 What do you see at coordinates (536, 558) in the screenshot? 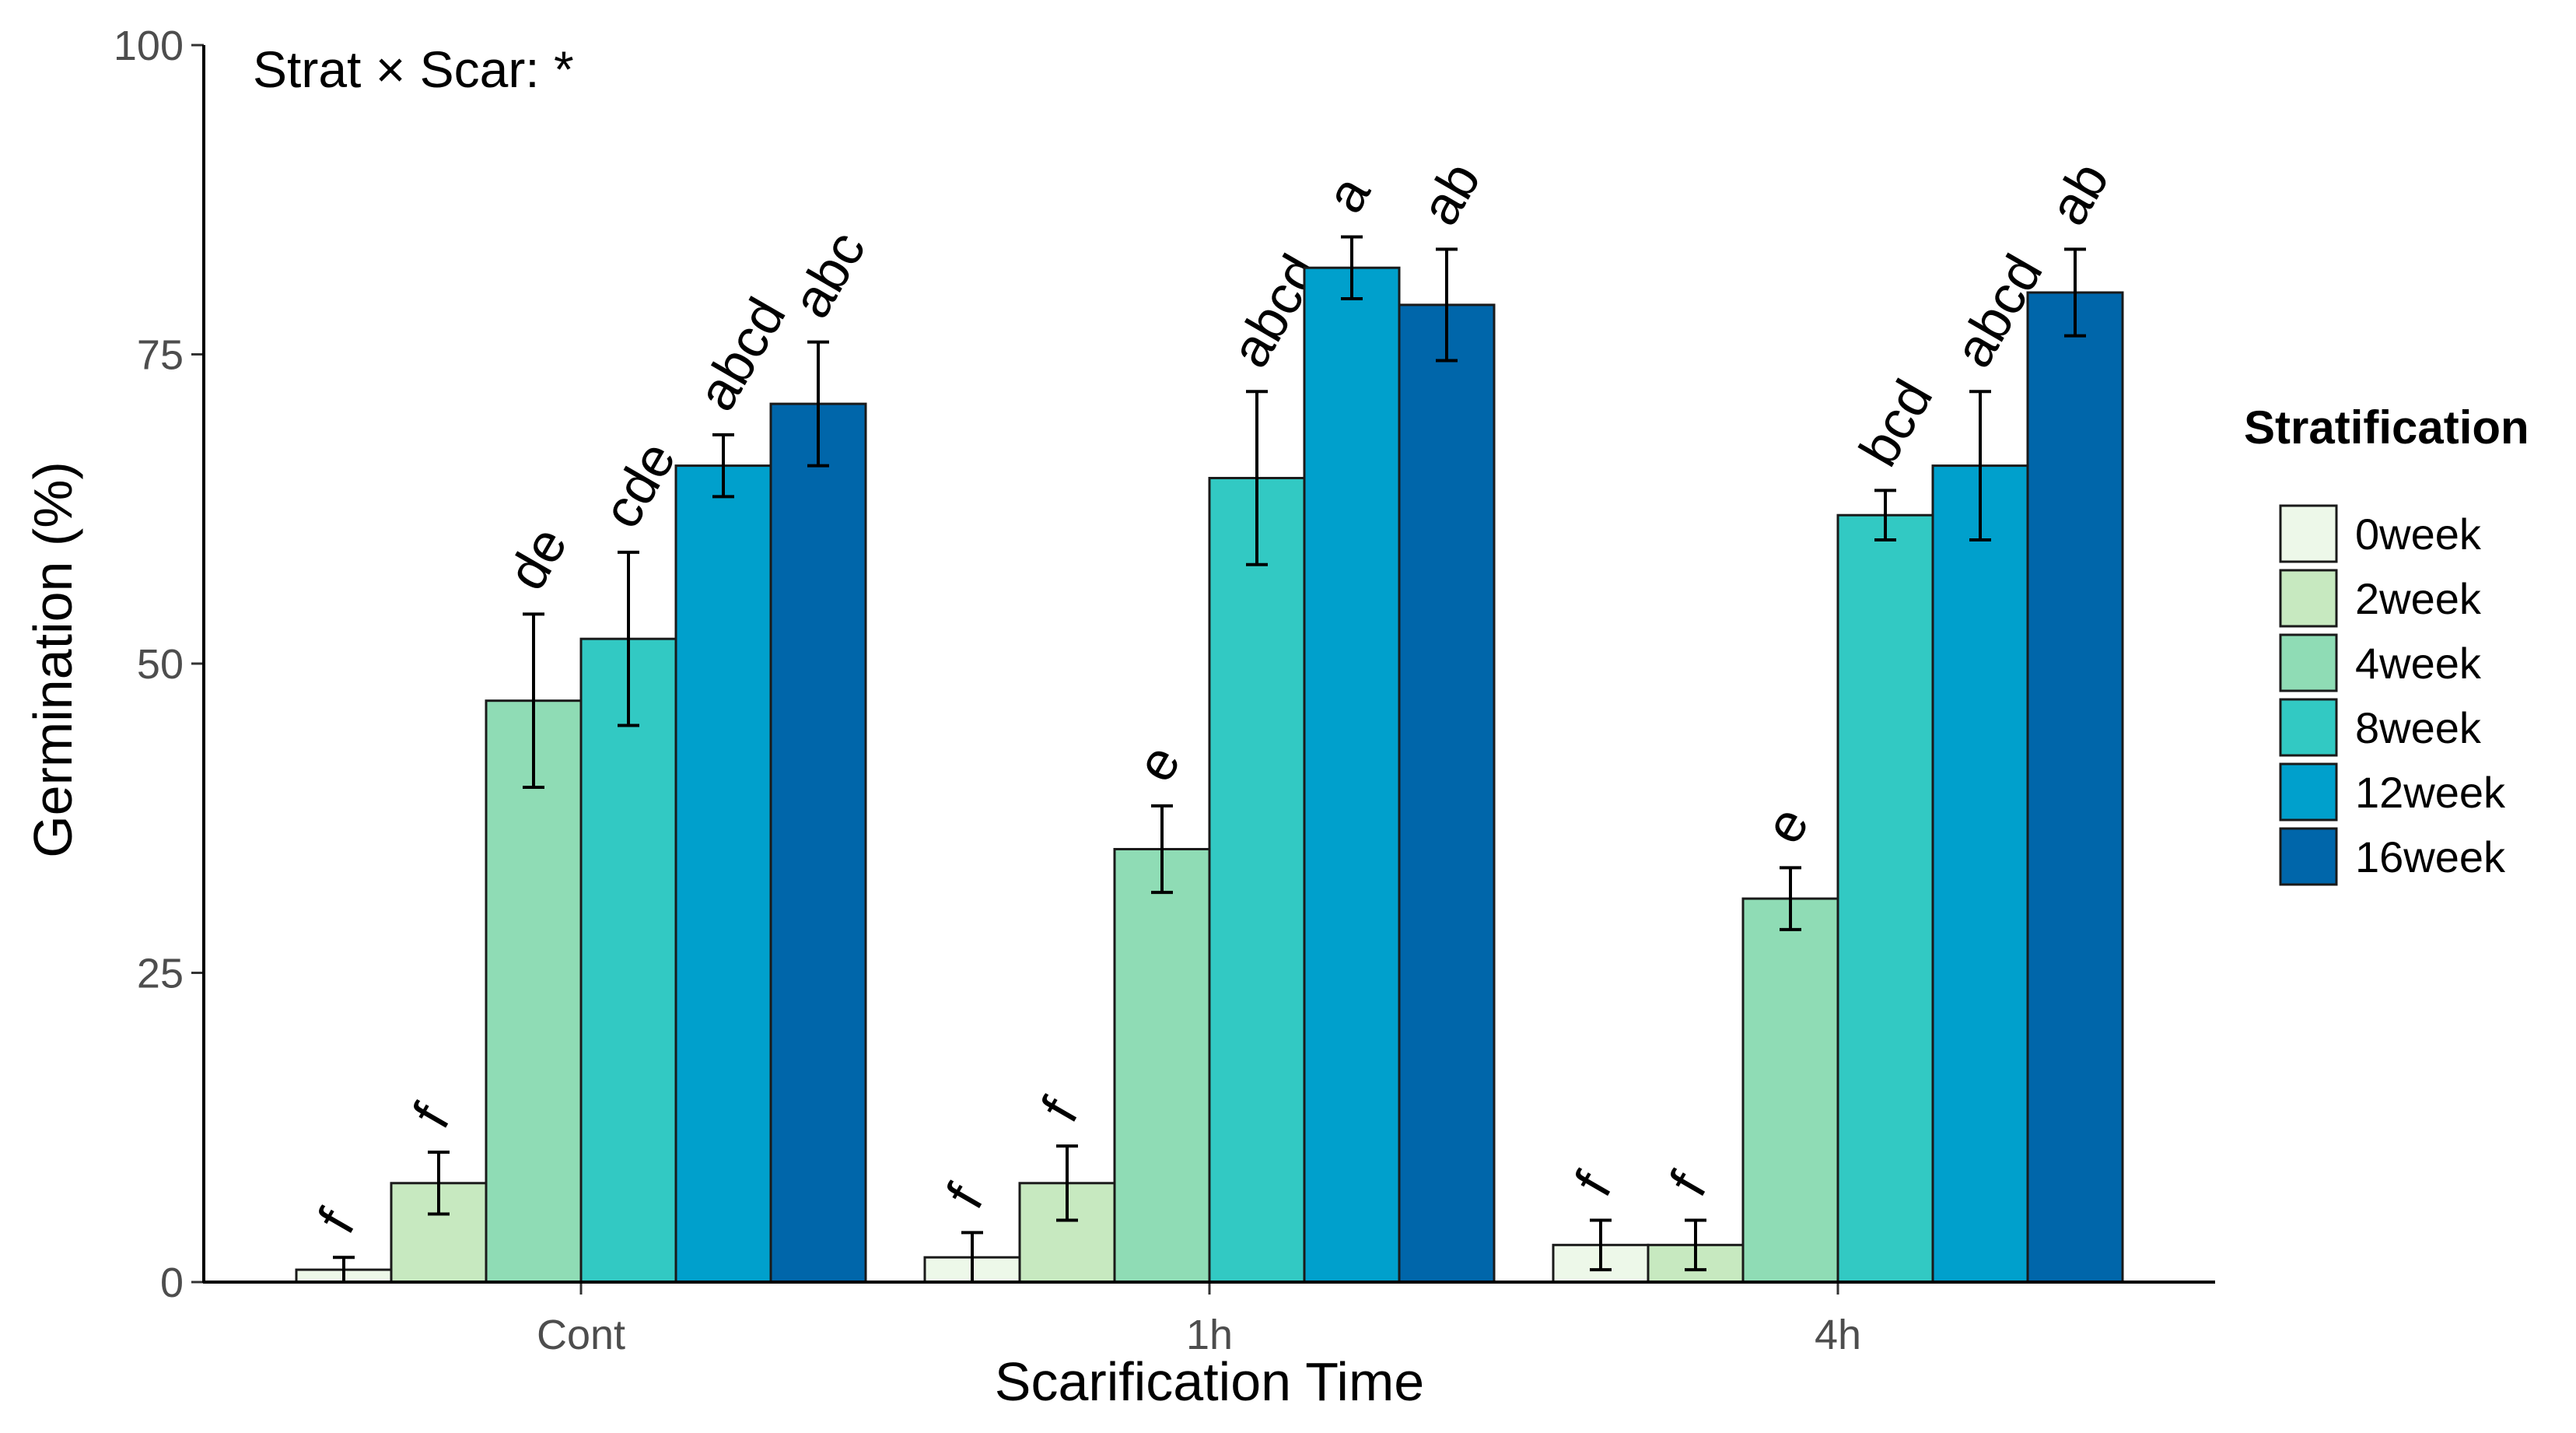
I see `significance-letter: de` at bounding box center [536, 558].